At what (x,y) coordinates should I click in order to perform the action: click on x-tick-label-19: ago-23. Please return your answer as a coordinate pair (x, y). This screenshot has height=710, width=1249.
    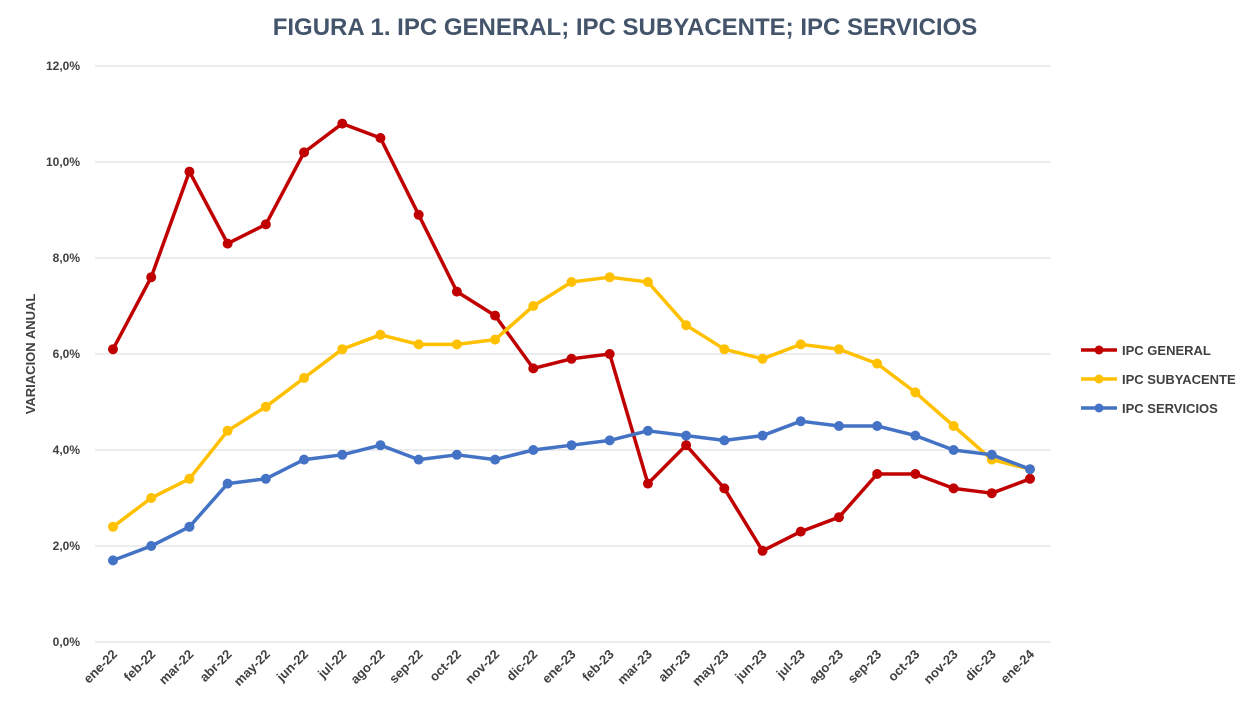
    Looking at the image, I should click on (826, 667).